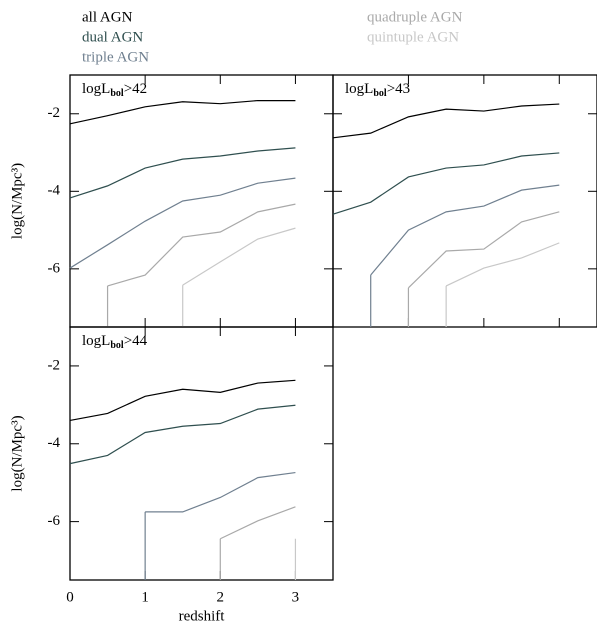 This screenshot has height=630, width=597. Describe the element at coordinates (112, 37) in the screenshot. I see `legend-entry: dual AGN` at that location.